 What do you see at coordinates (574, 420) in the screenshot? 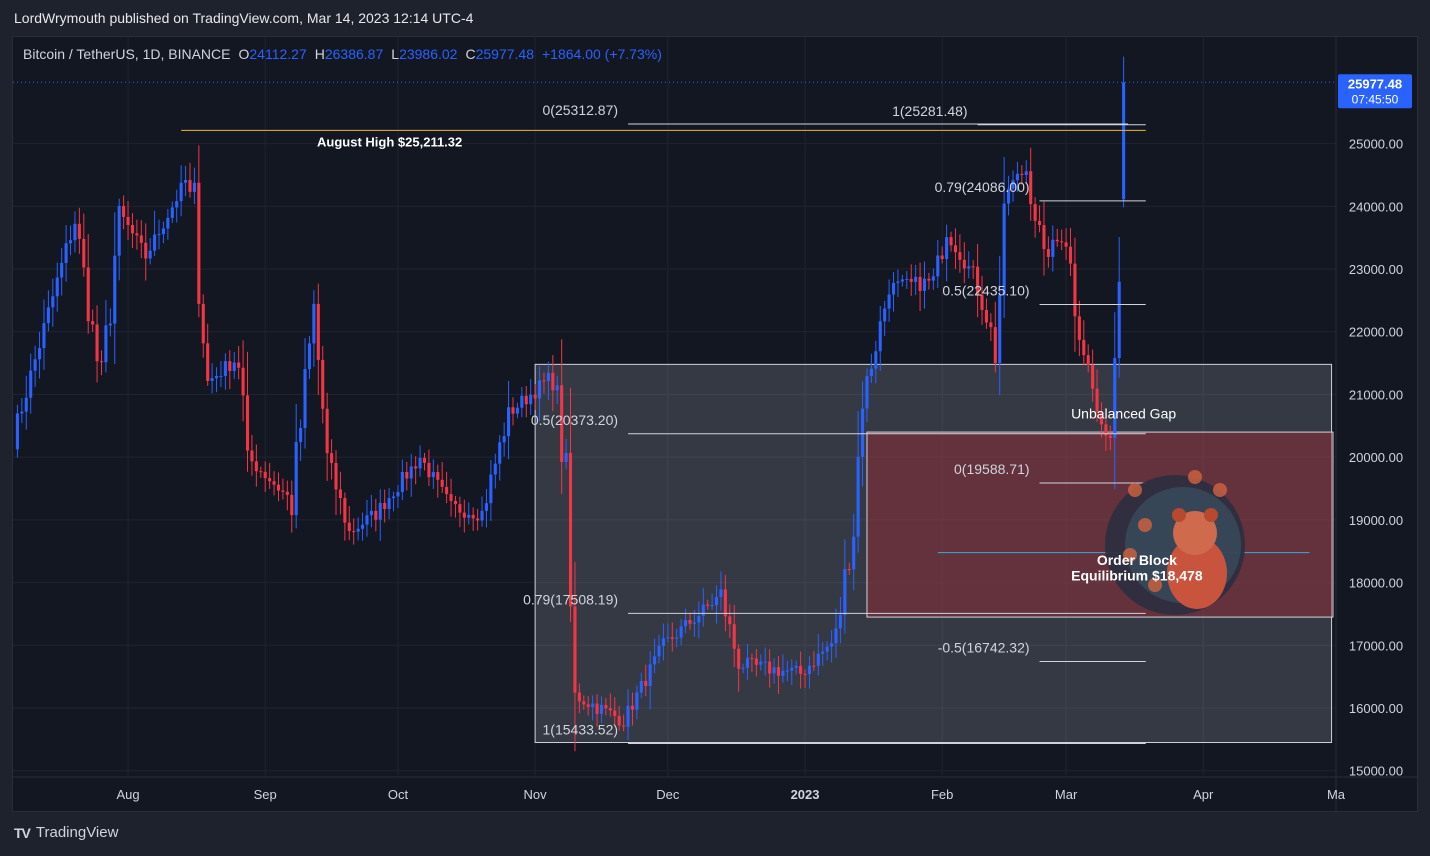
I see `level-label: 0.5(20373.20)` at bounding box center [574, 420].